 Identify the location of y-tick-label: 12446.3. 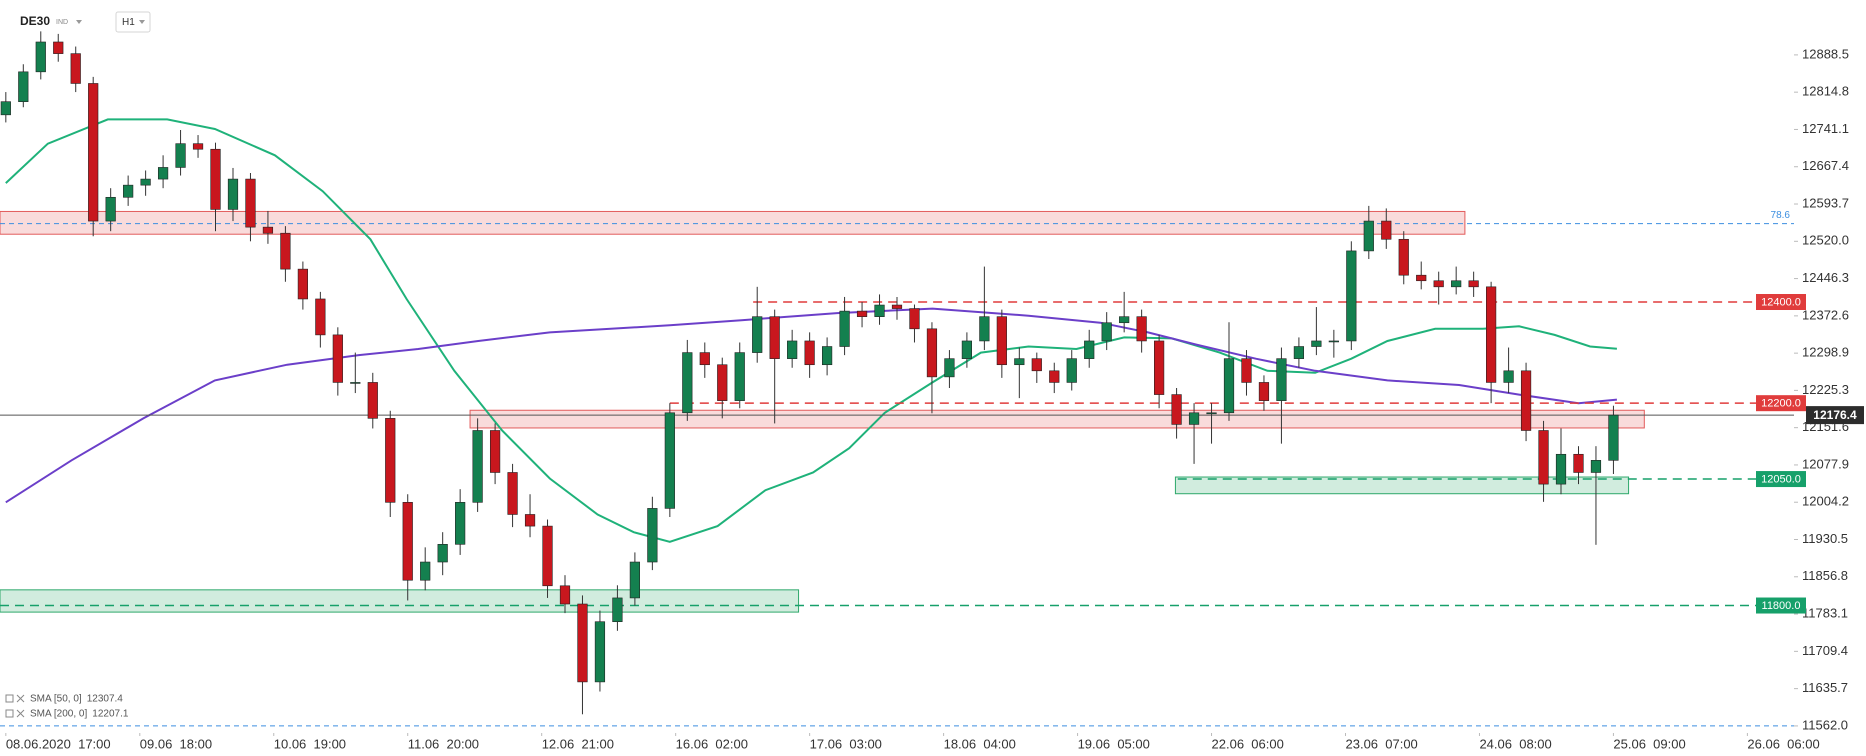
(1825, 277).